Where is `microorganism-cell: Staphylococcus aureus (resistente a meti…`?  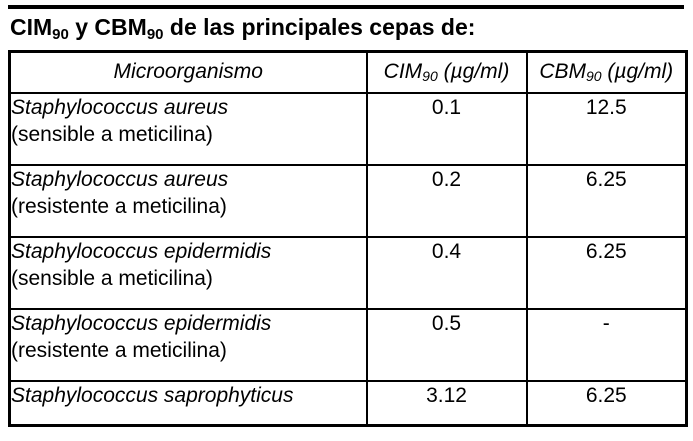 microorganism-cell: Staphylococcus aureus (resistente a meti… is located at coordinates (188, 200).